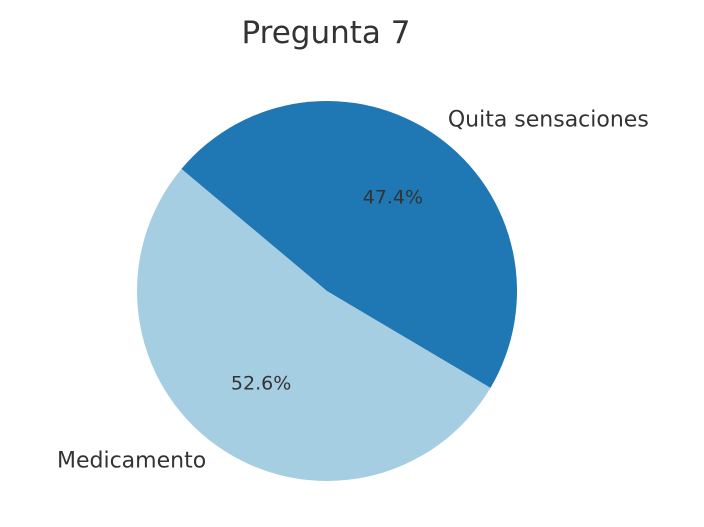 This screenshot has width=704, height=527. Describe the element at coordinates (261, 384) in the screenshot. I see `percentage-label: 52.6%` at that location.